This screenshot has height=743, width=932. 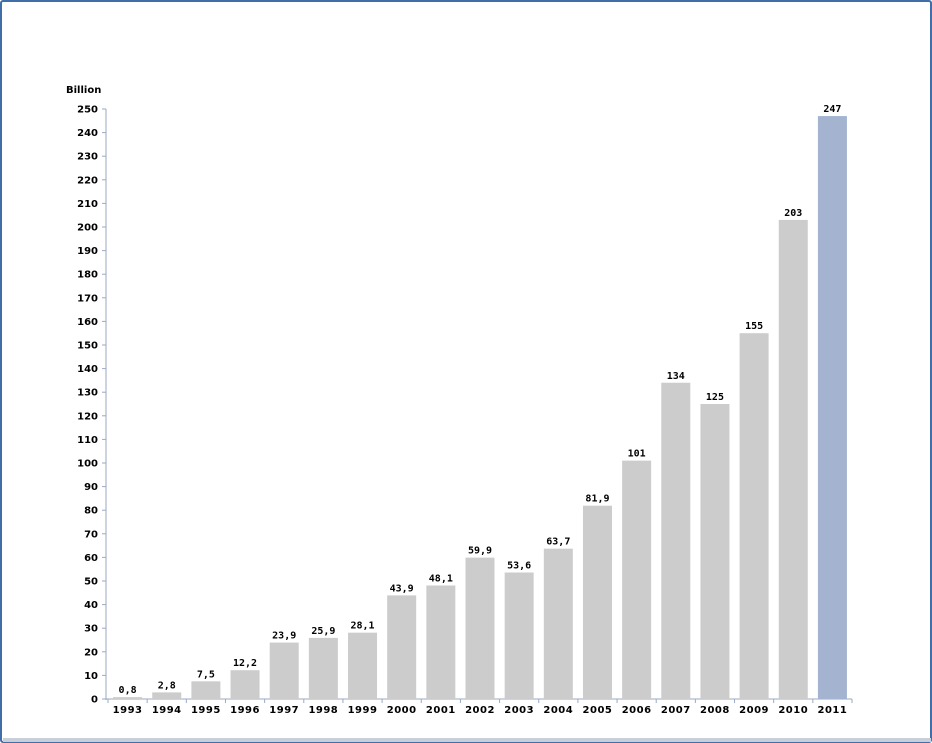 I want to click on x-tick-label: 2007, so click(x=676, y=710).